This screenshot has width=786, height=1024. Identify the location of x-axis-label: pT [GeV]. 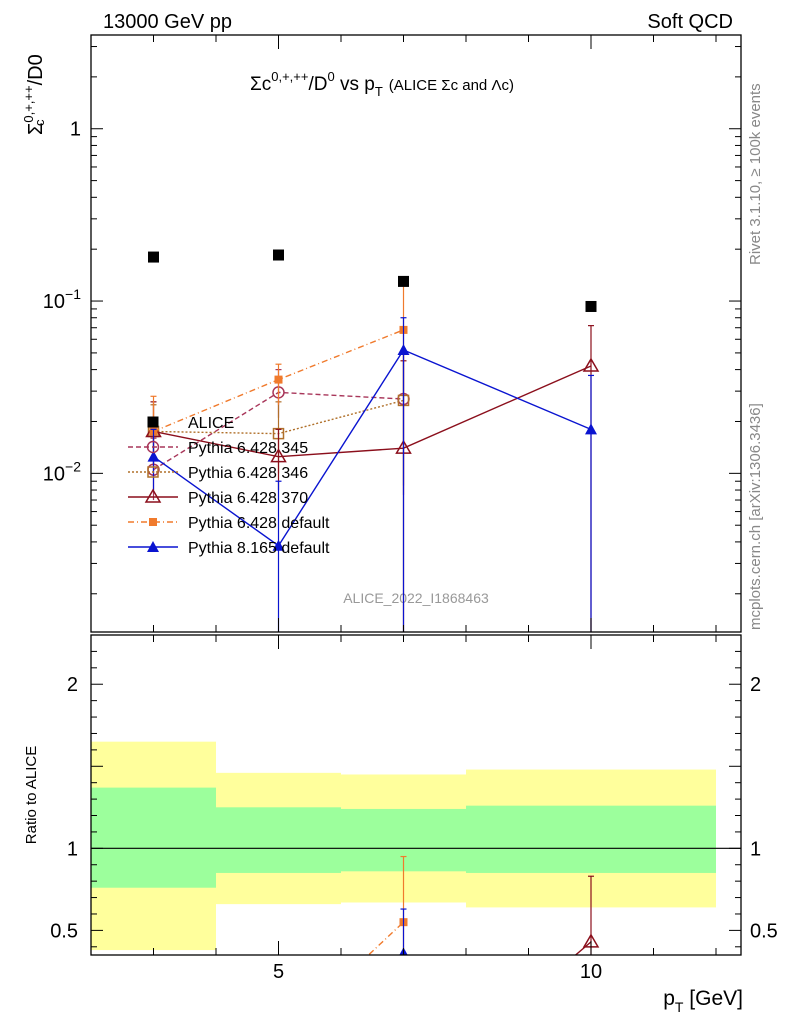
(703, 1001).